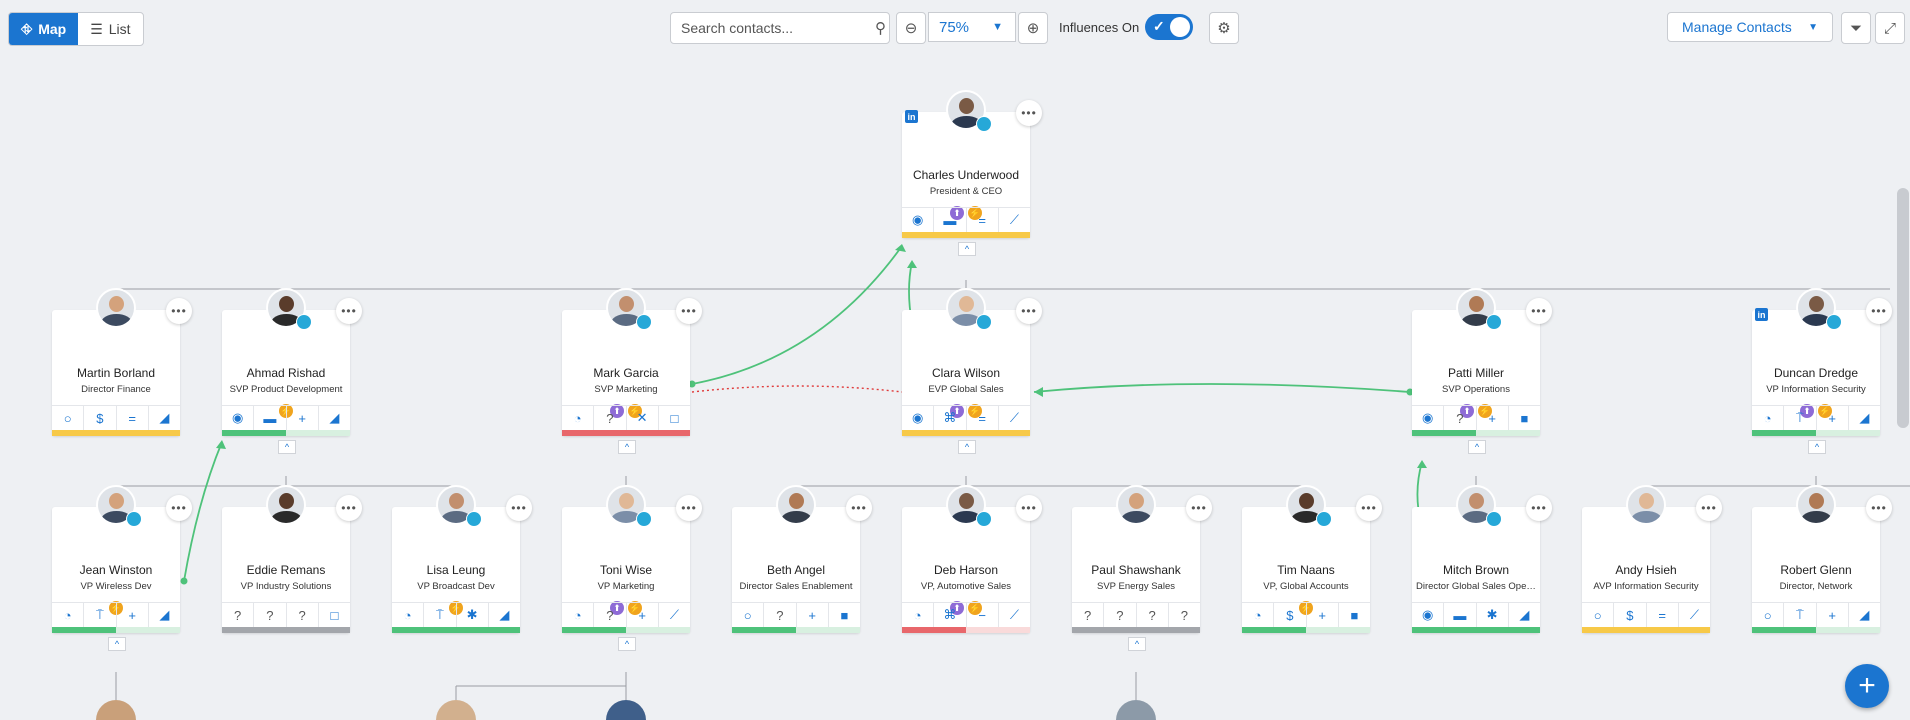 The height and width of the screenshot is (720, 1910). What do you see at coordinates (462, 559) in the screenshot?
I see `contact-card-lisa: ••• Lisa Leung VP Broadcast Dev ⚡ ◔ ⍑ ✱ ◢` at bounding box center [462, 559].